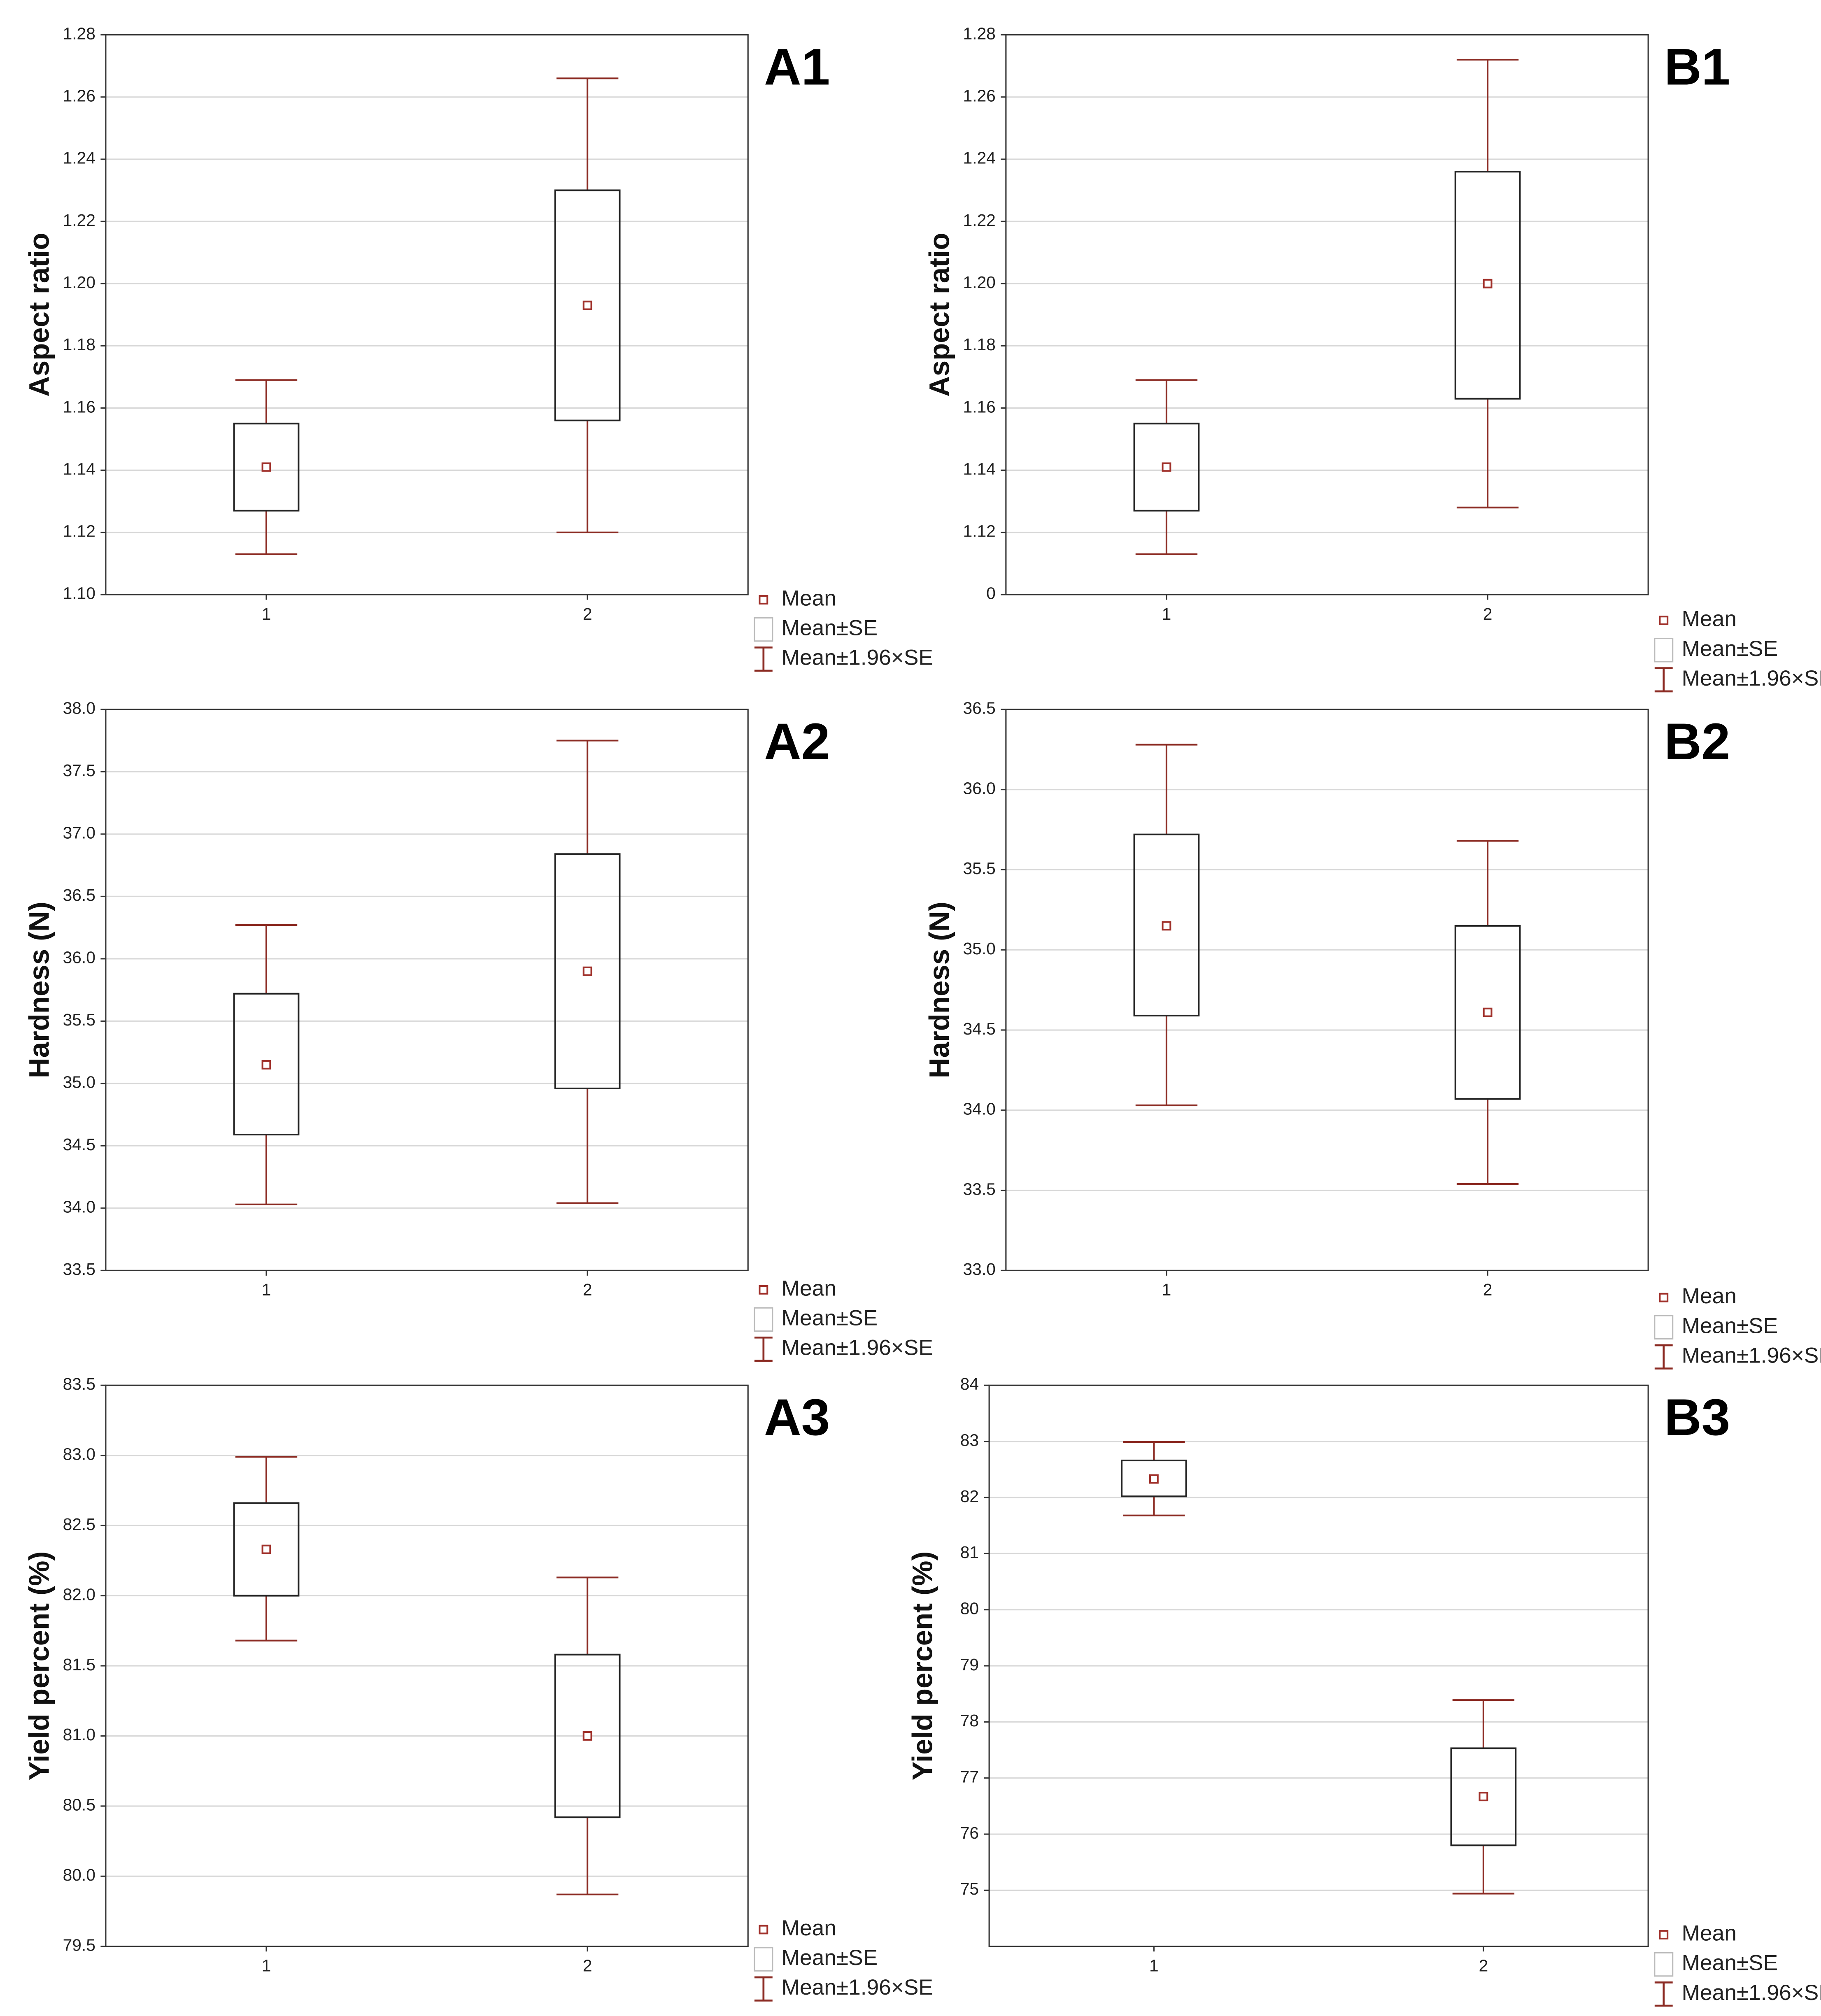 The width and height of the screenshot is (1821, 2016). I want to click on y-tick-label: 1.24, so click(979, 158).